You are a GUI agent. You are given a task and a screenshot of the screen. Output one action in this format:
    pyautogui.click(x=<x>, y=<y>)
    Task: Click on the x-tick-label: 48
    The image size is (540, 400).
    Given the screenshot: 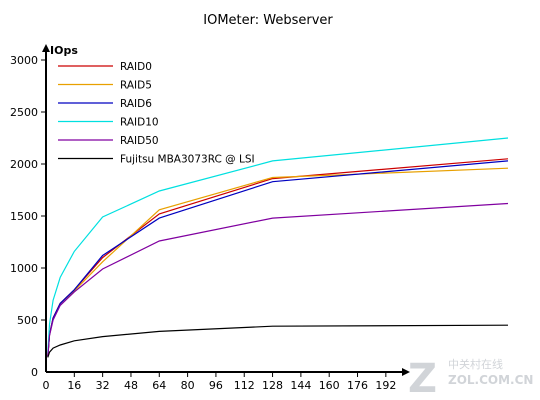 What is the action you would take?
    pyautogui.click(x=131, y=385)
    